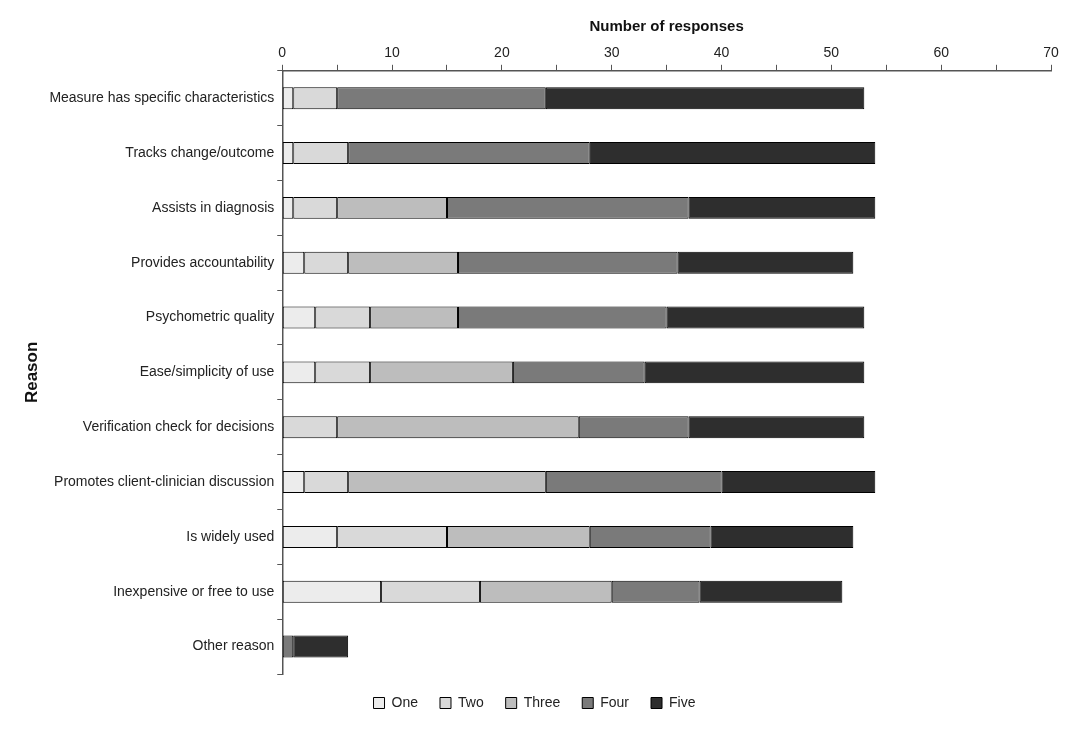 The width and height of the screenshot is (1083, 732). What do you see at coordinates (164, 480) in the screenshot?
I see `y-tick-label: Promotes client-clinician discussion` at bounding box center [164, 480].